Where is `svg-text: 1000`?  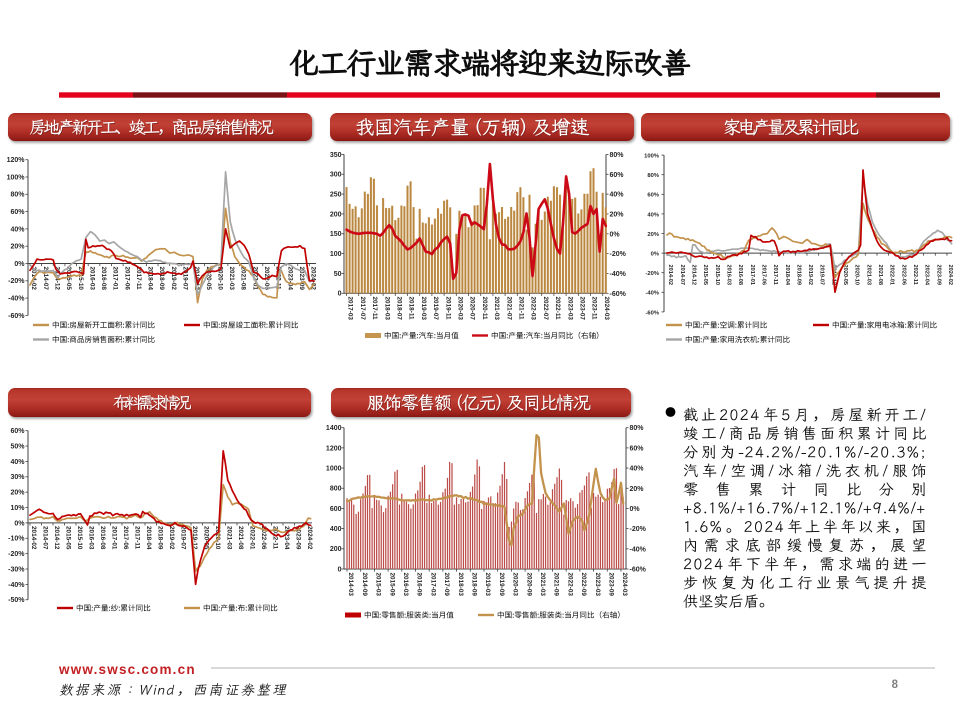 svg-text: 1000 is located at coordinates (334, 468).